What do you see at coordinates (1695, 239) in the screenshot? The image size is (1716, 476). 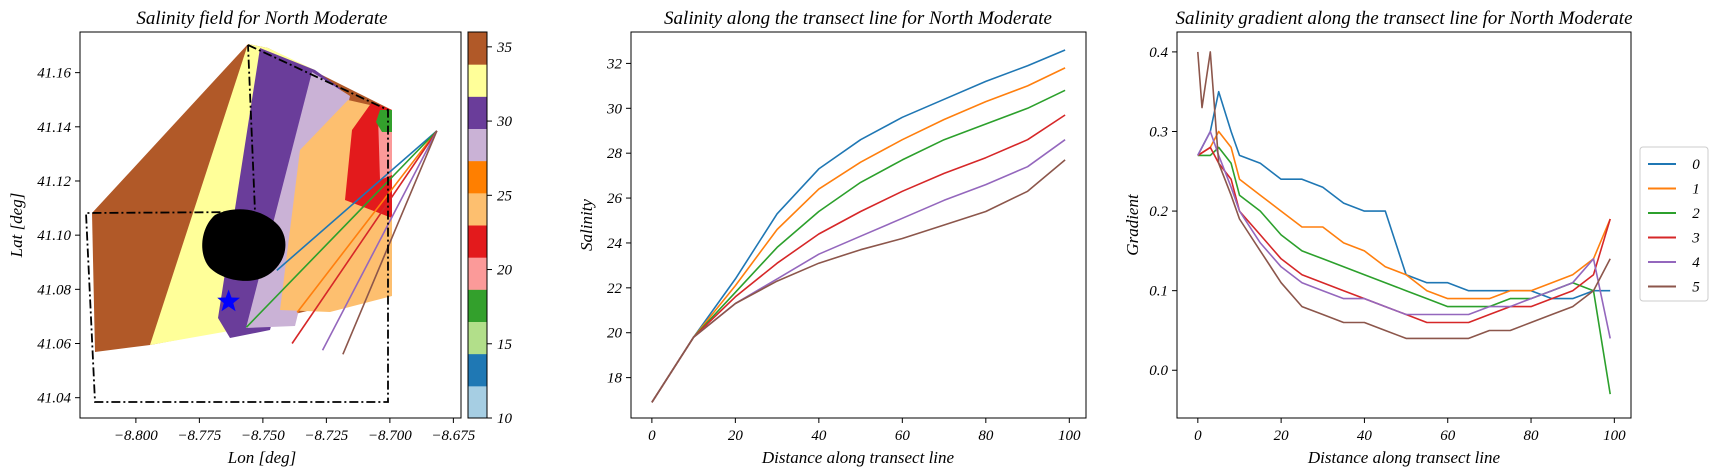 I see `legend-label-3: 3` at bounding box center [1695, 239].